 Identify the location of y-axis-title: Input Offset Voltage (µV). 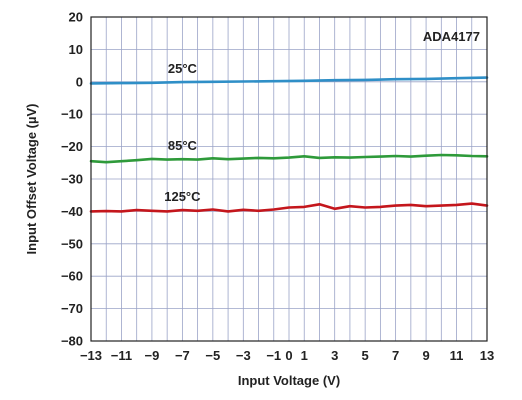
(31, 179).